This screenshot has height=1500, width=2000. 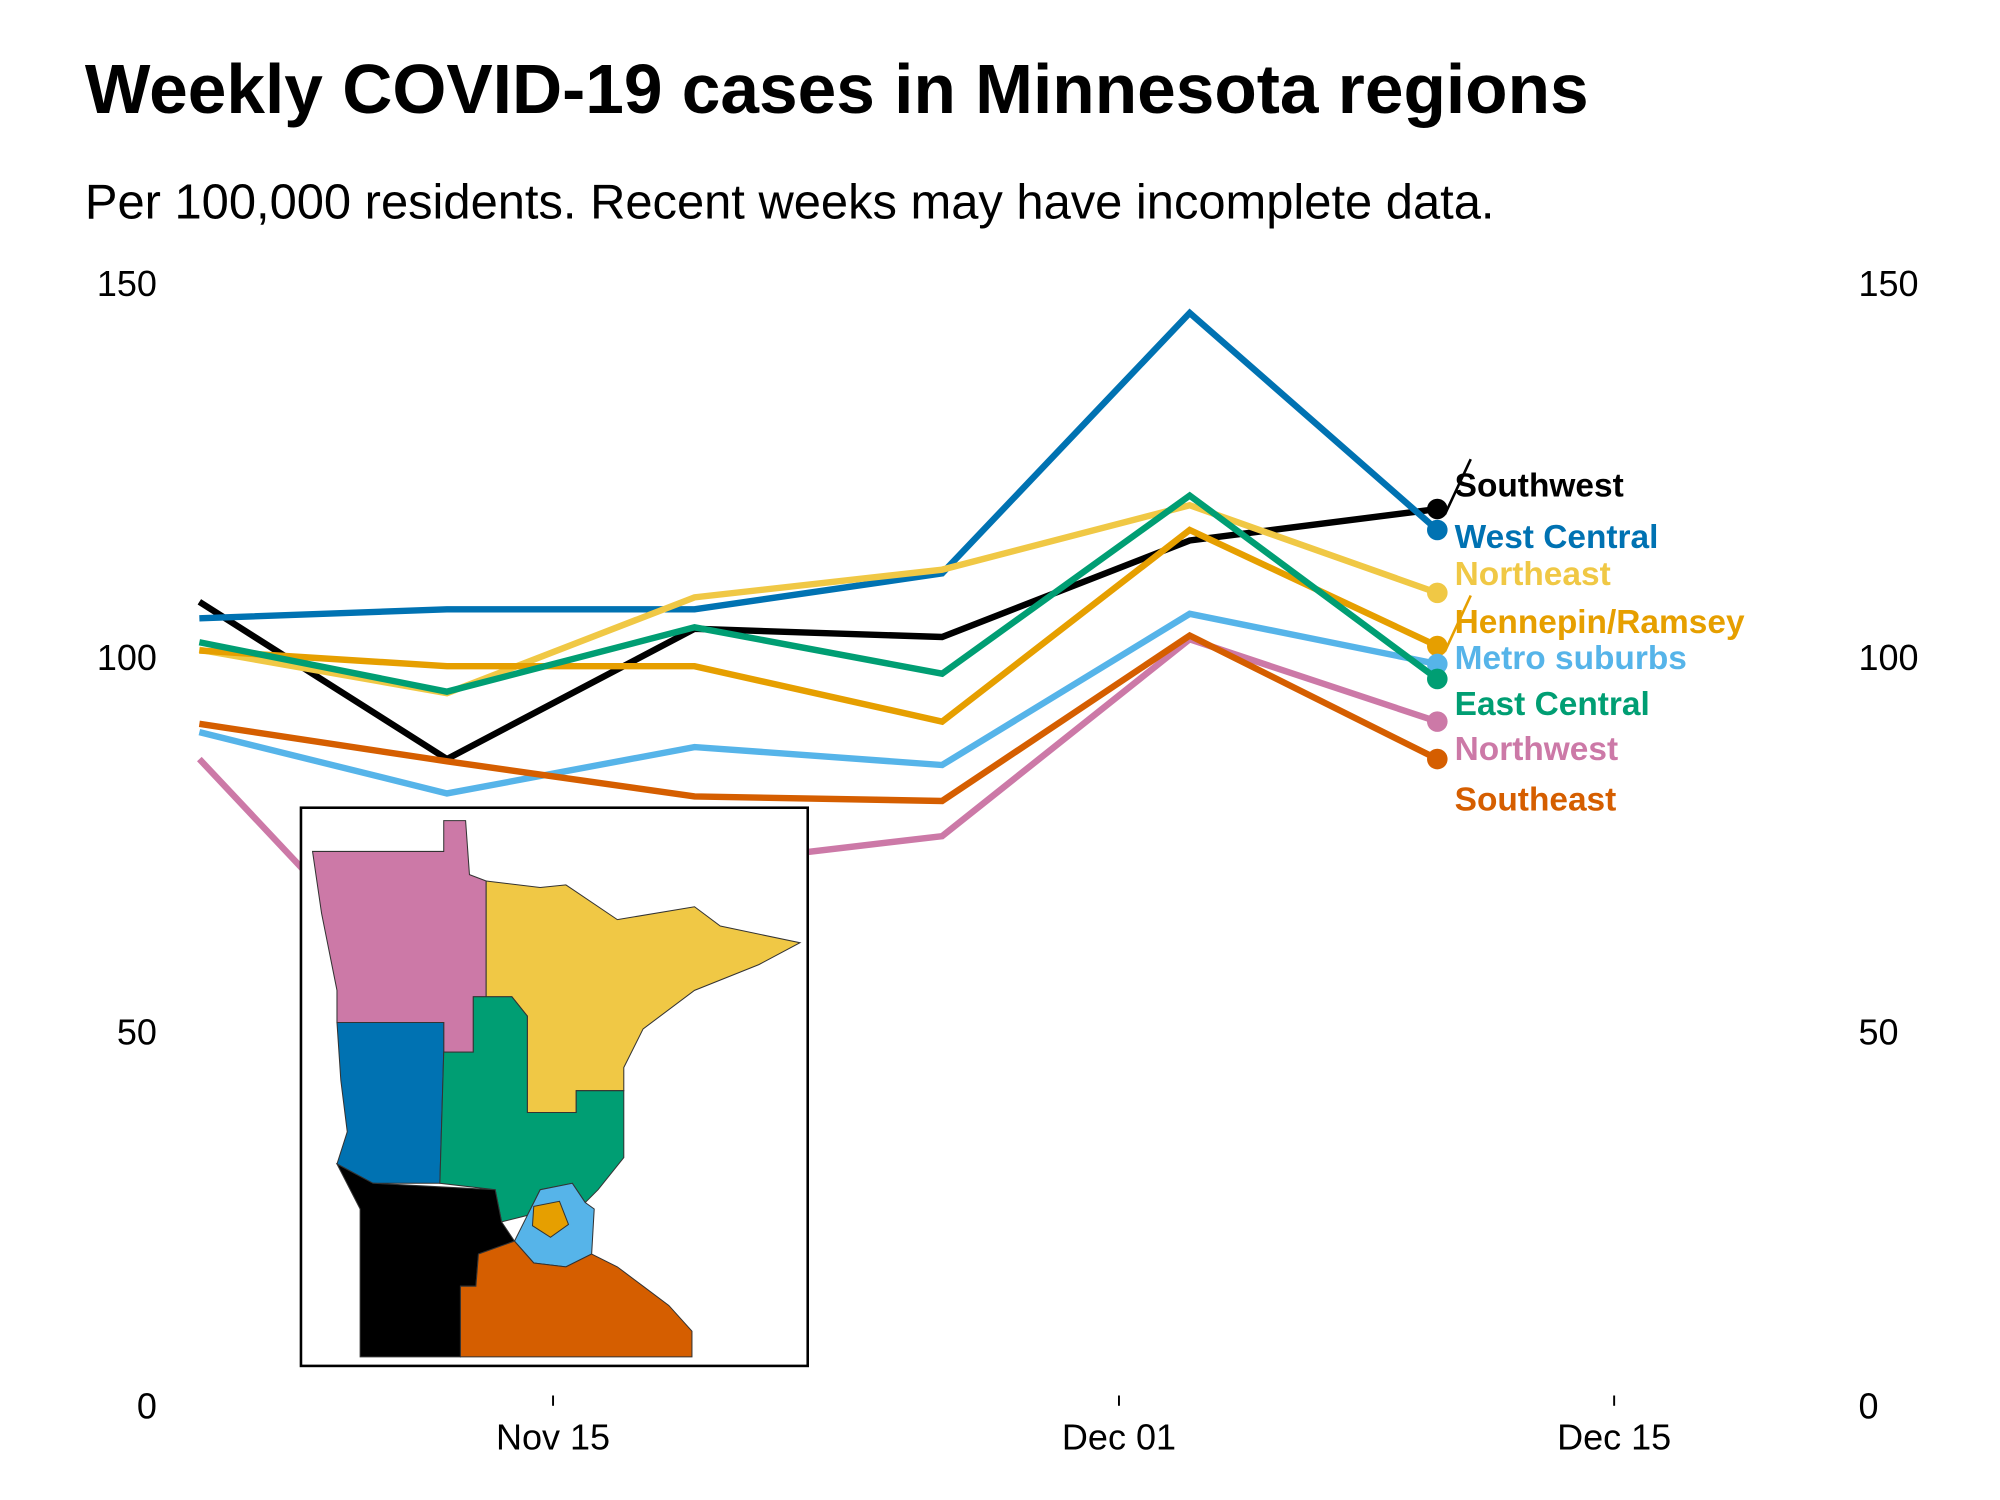 I want to click on region-southeast, so click(x=576, y=1299).